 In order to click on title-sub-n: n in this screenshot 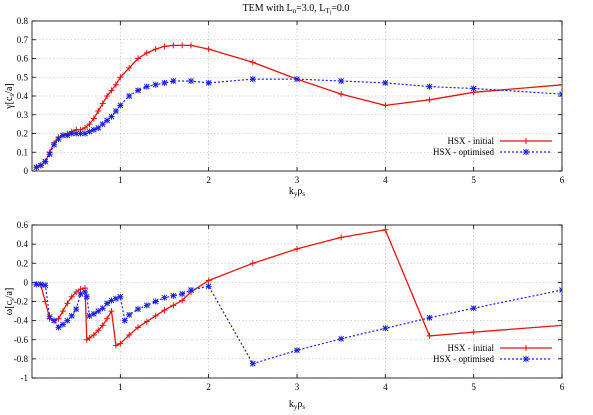, I will do `click(295, 11)`.